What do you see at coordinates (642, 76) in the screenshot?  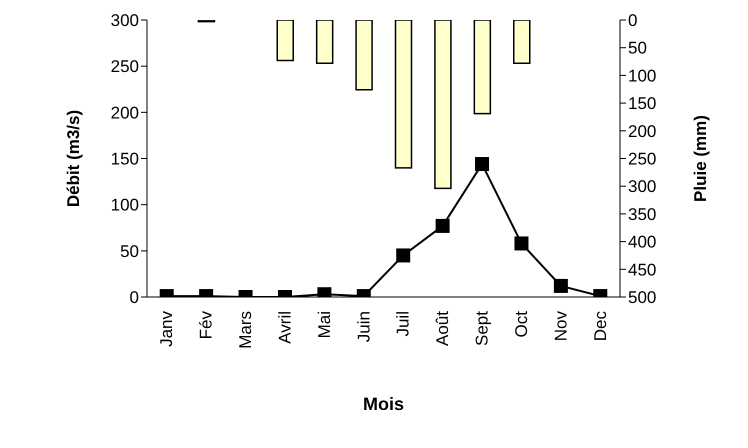 I see `y2-tick-label: 100` at bounding box center [642, 76].